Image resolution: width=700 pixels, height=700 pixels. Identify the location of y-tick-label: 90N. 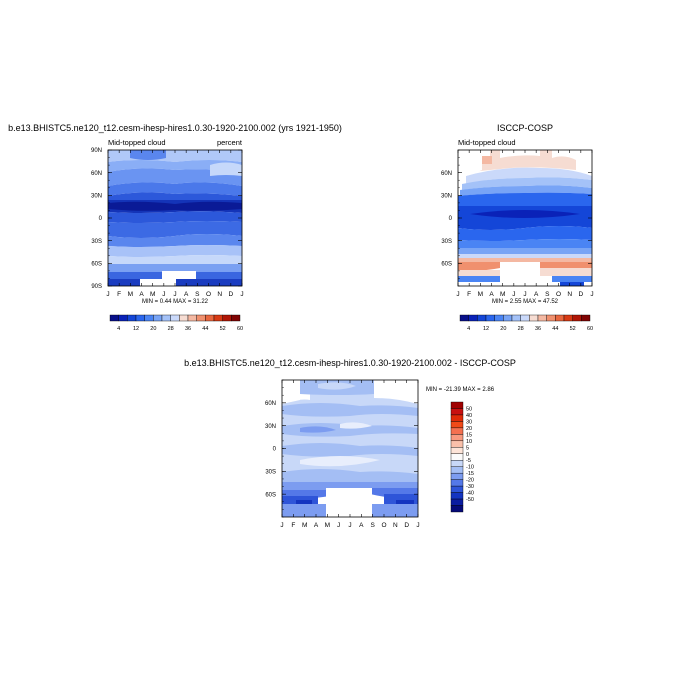
(96, 151).